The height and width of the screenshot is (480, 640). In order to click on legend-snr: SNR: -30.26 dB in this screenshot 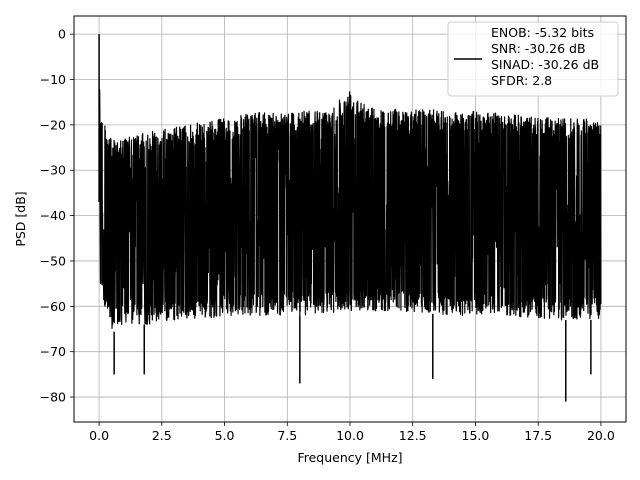, I will do `click(538, 48)`.